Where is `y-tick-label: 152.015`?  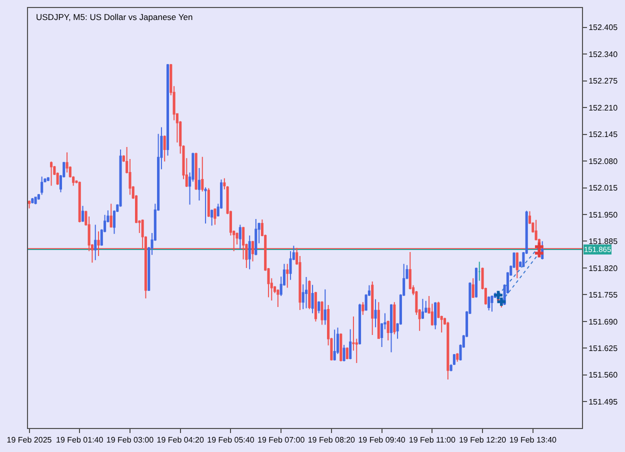
y-tick-label: 152.015 is located at coordinates (603, 188).